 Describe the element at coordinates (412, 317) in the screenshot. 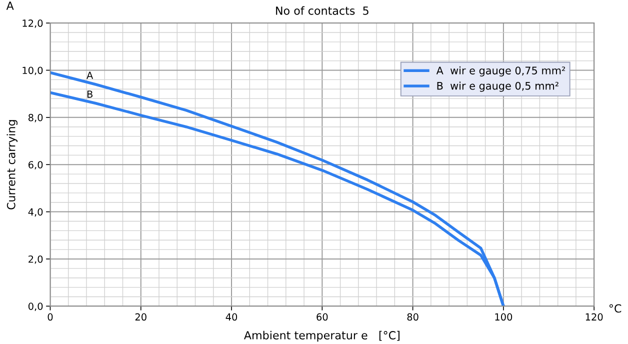

I see `x-tick-label: 80` at that location.